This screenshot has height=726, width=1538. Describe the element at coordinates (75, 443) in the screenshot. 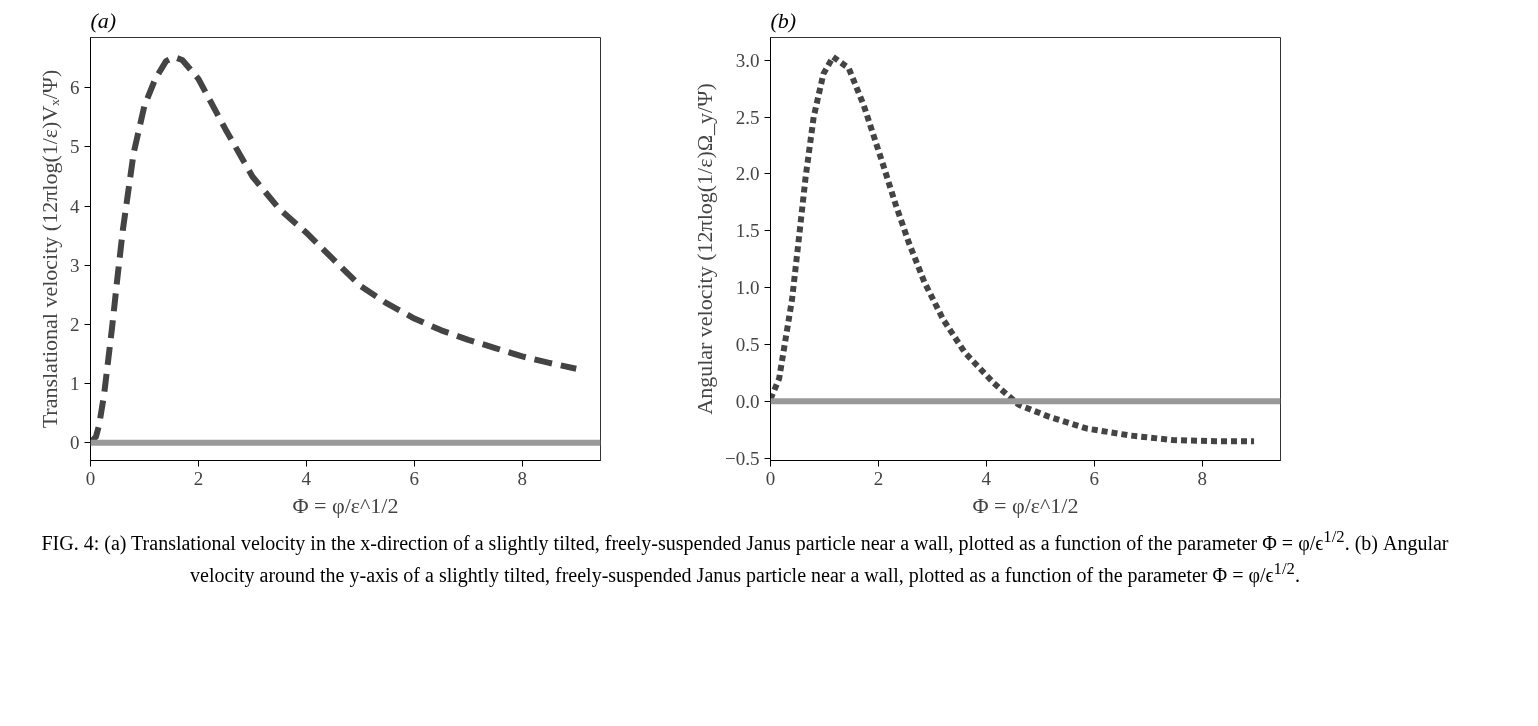

I see `y-tick-label: 0` at that location.